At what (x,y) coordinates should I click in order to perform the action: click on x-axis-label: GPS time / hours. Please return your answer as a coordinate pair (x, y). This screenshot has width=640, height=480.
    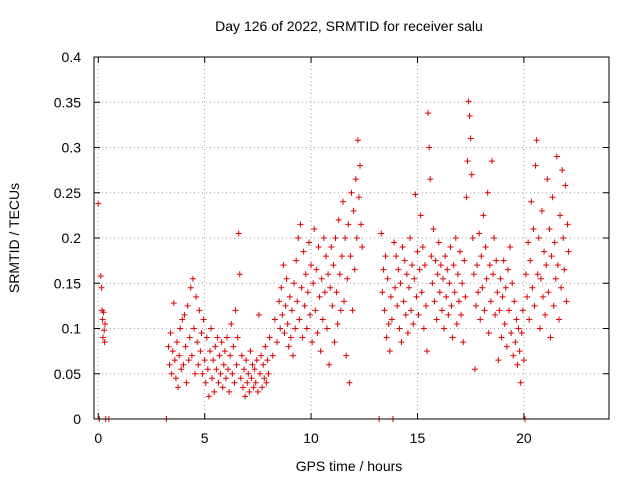
    Looking at the image, I should click on (349, 466).